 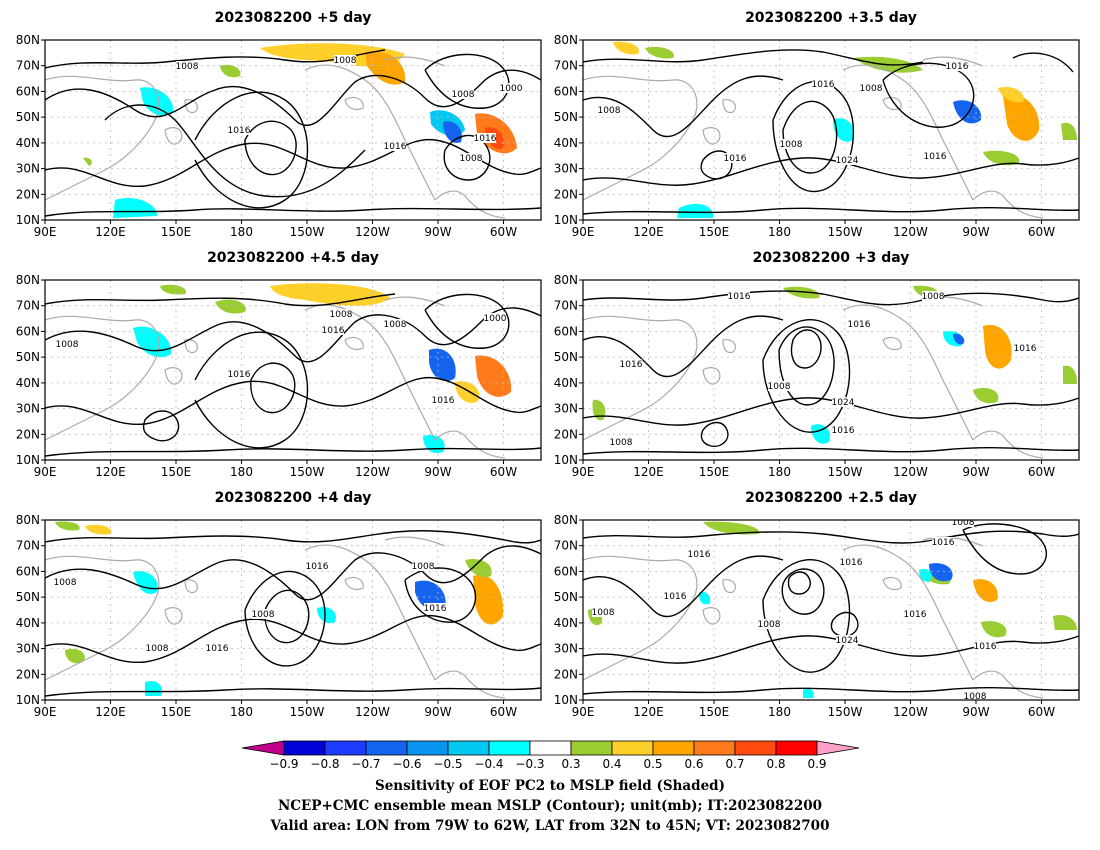 What do you see at coordinates (693, 764) in the screenshot?
I see `colorbar-tick: 0.6` at bounding box center [693, 764].